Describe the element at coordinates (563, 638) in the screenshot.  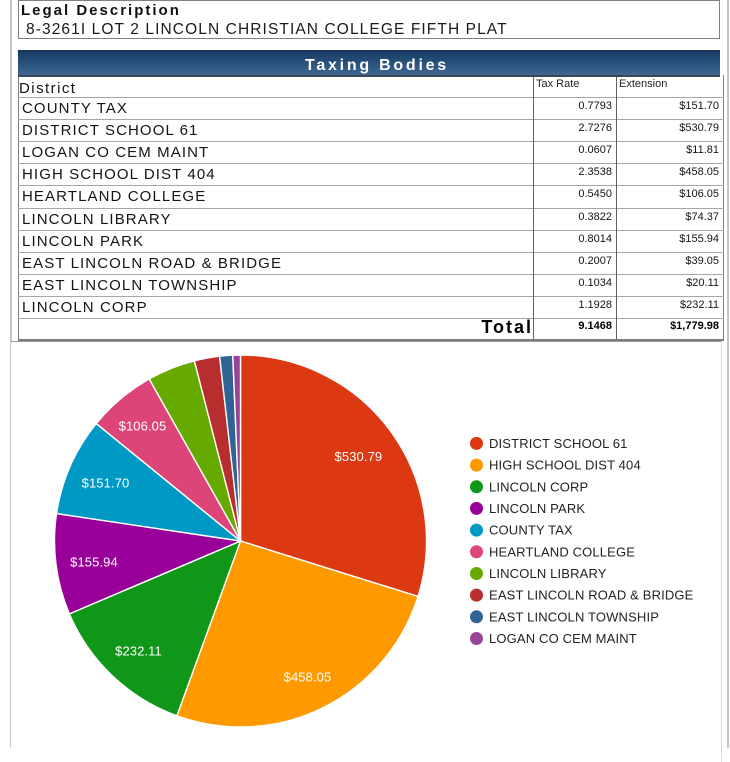
I see `svg-text: LOGAN CO CEM MAINT` at that location.